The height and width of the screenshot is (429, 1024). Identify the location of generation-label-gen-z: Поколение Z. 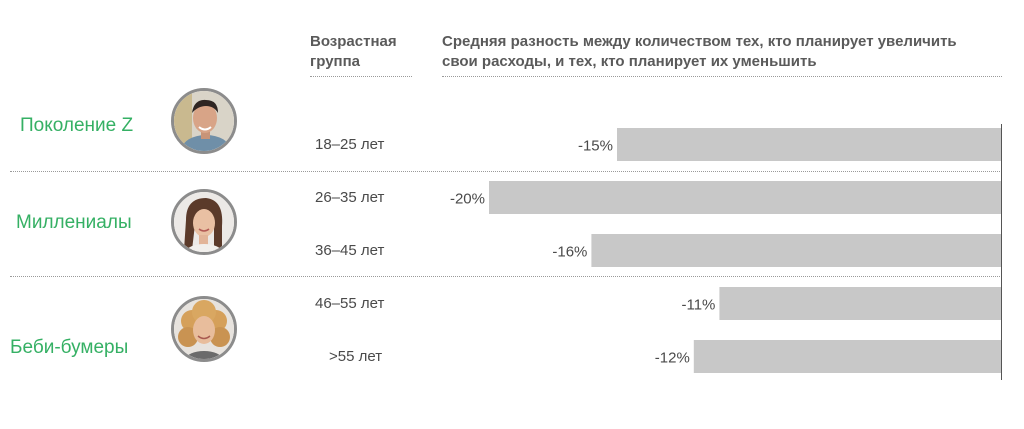
(77, 125).